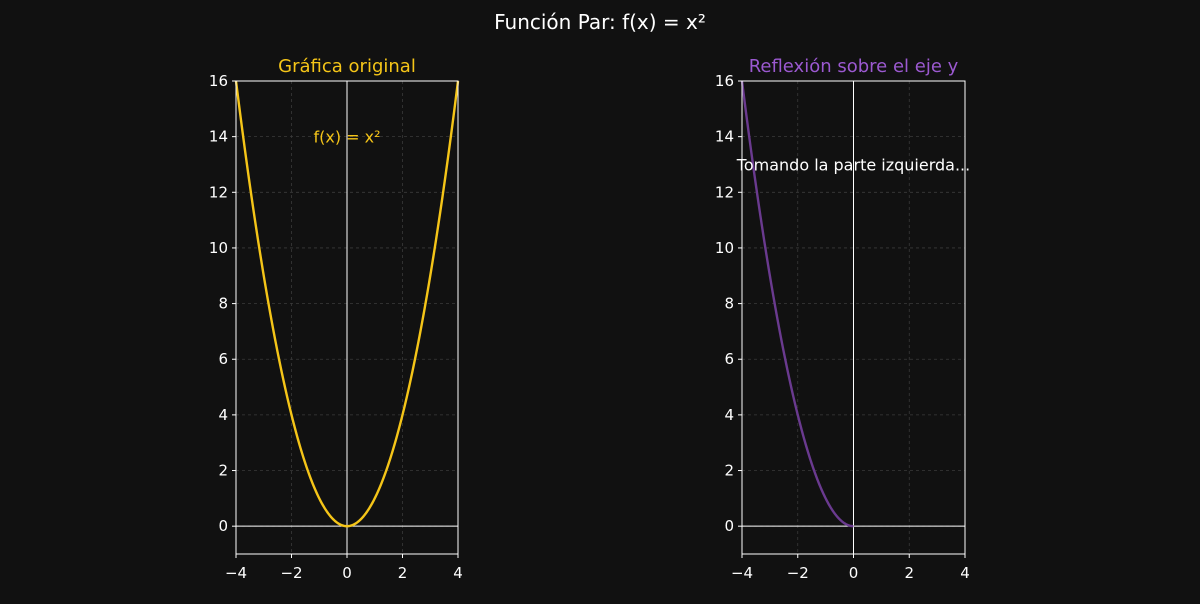 The width and height of the screenshot is (1200, 604). I want to click on subplot-title: Gráfica original, so click(347, 66).